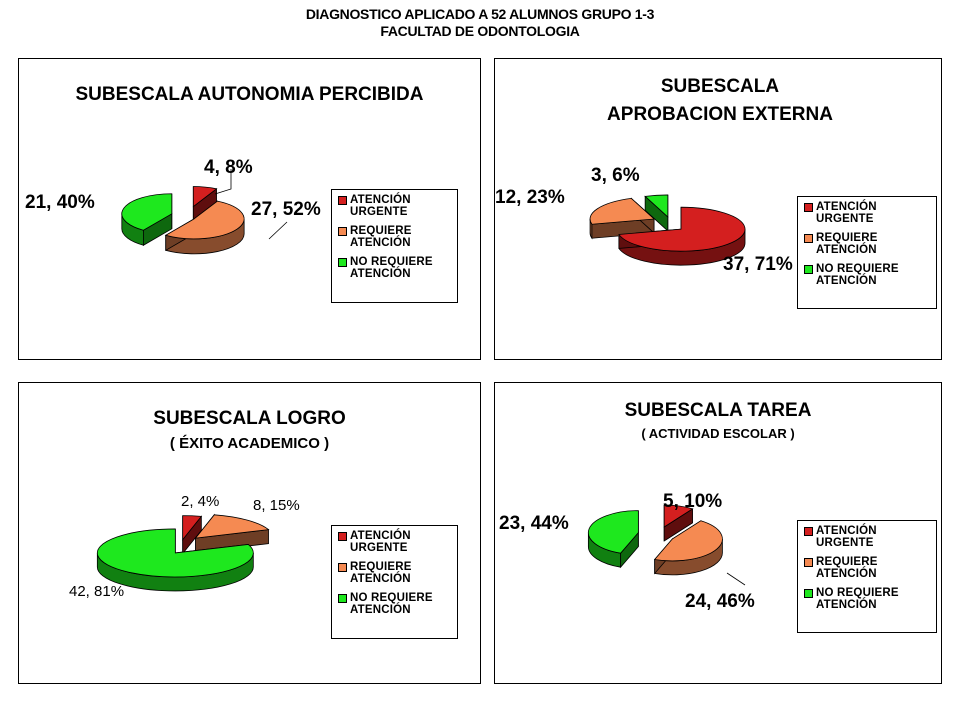 This screenshot has height=720, width=960. I want to click on chart-title: SUBESCALA TAREA, so click(718, 410).